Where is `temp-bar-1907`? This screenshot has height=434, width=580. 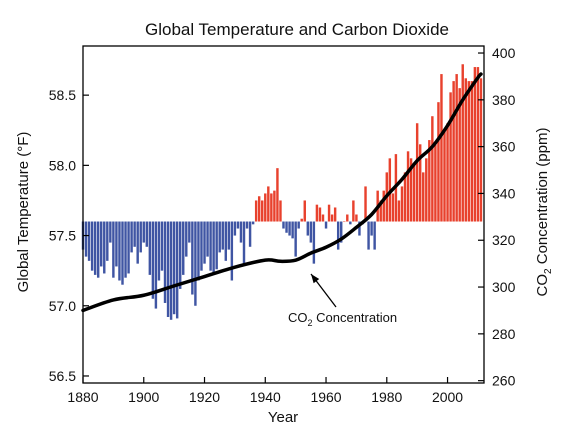 temp-bar-1907 is located at coordinates (165, 262).